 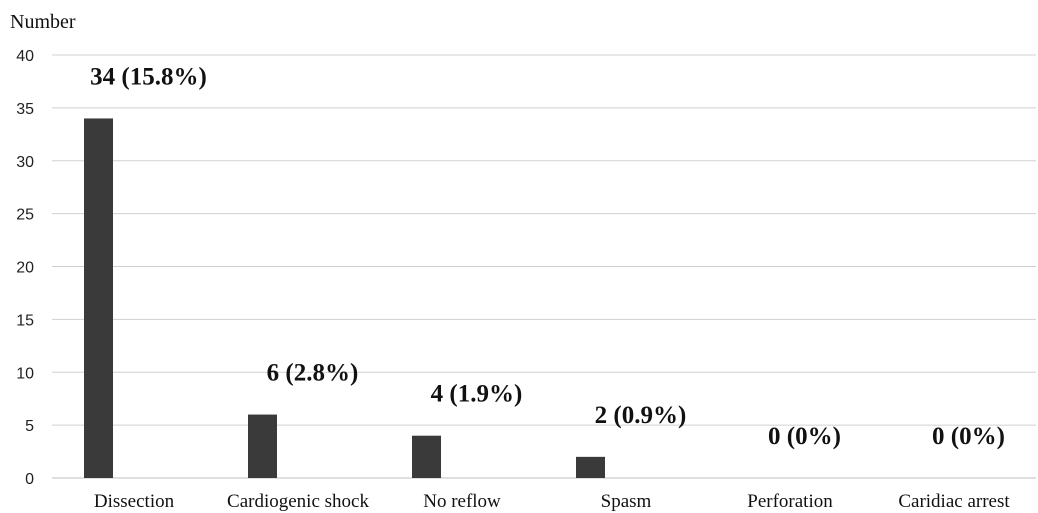 I want to click on y-axis-label: Number, so click(x=43, y=22).